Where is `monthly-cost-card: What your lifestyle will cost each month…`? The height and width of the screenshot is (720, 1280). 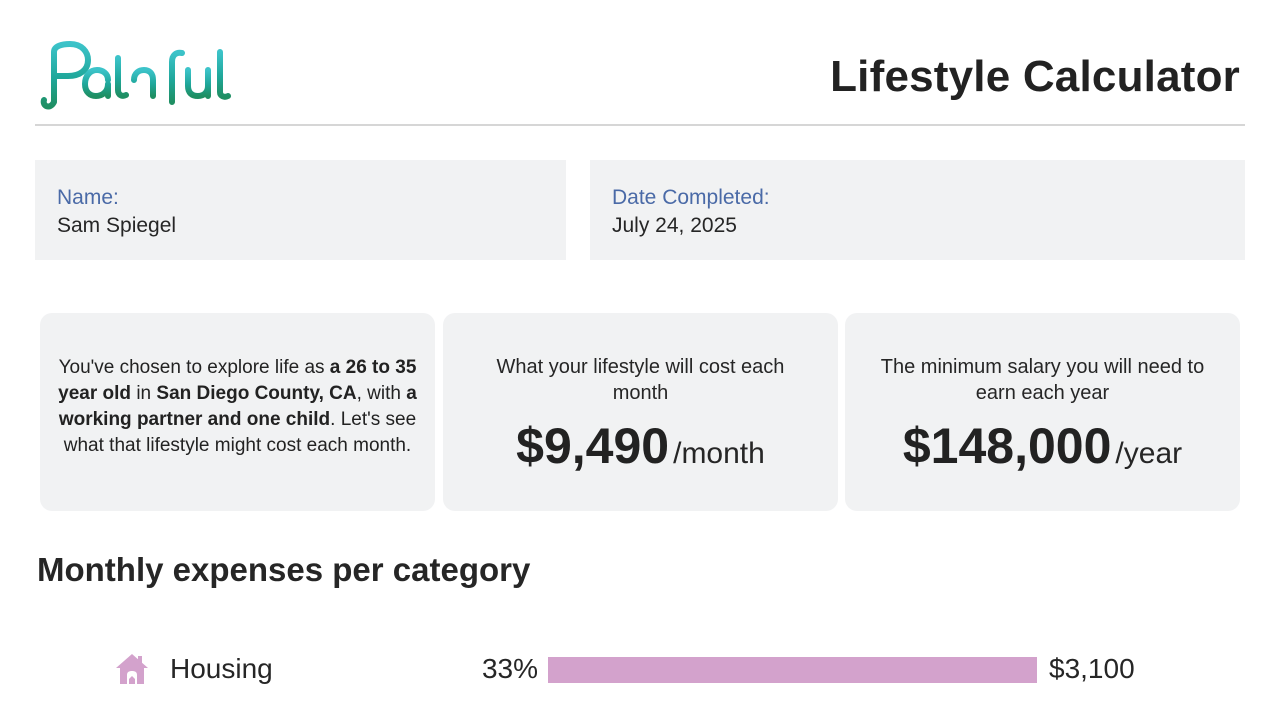 monthly-cost-card: What your lifestyle will cost each month… is located at coordinates (640, 412).